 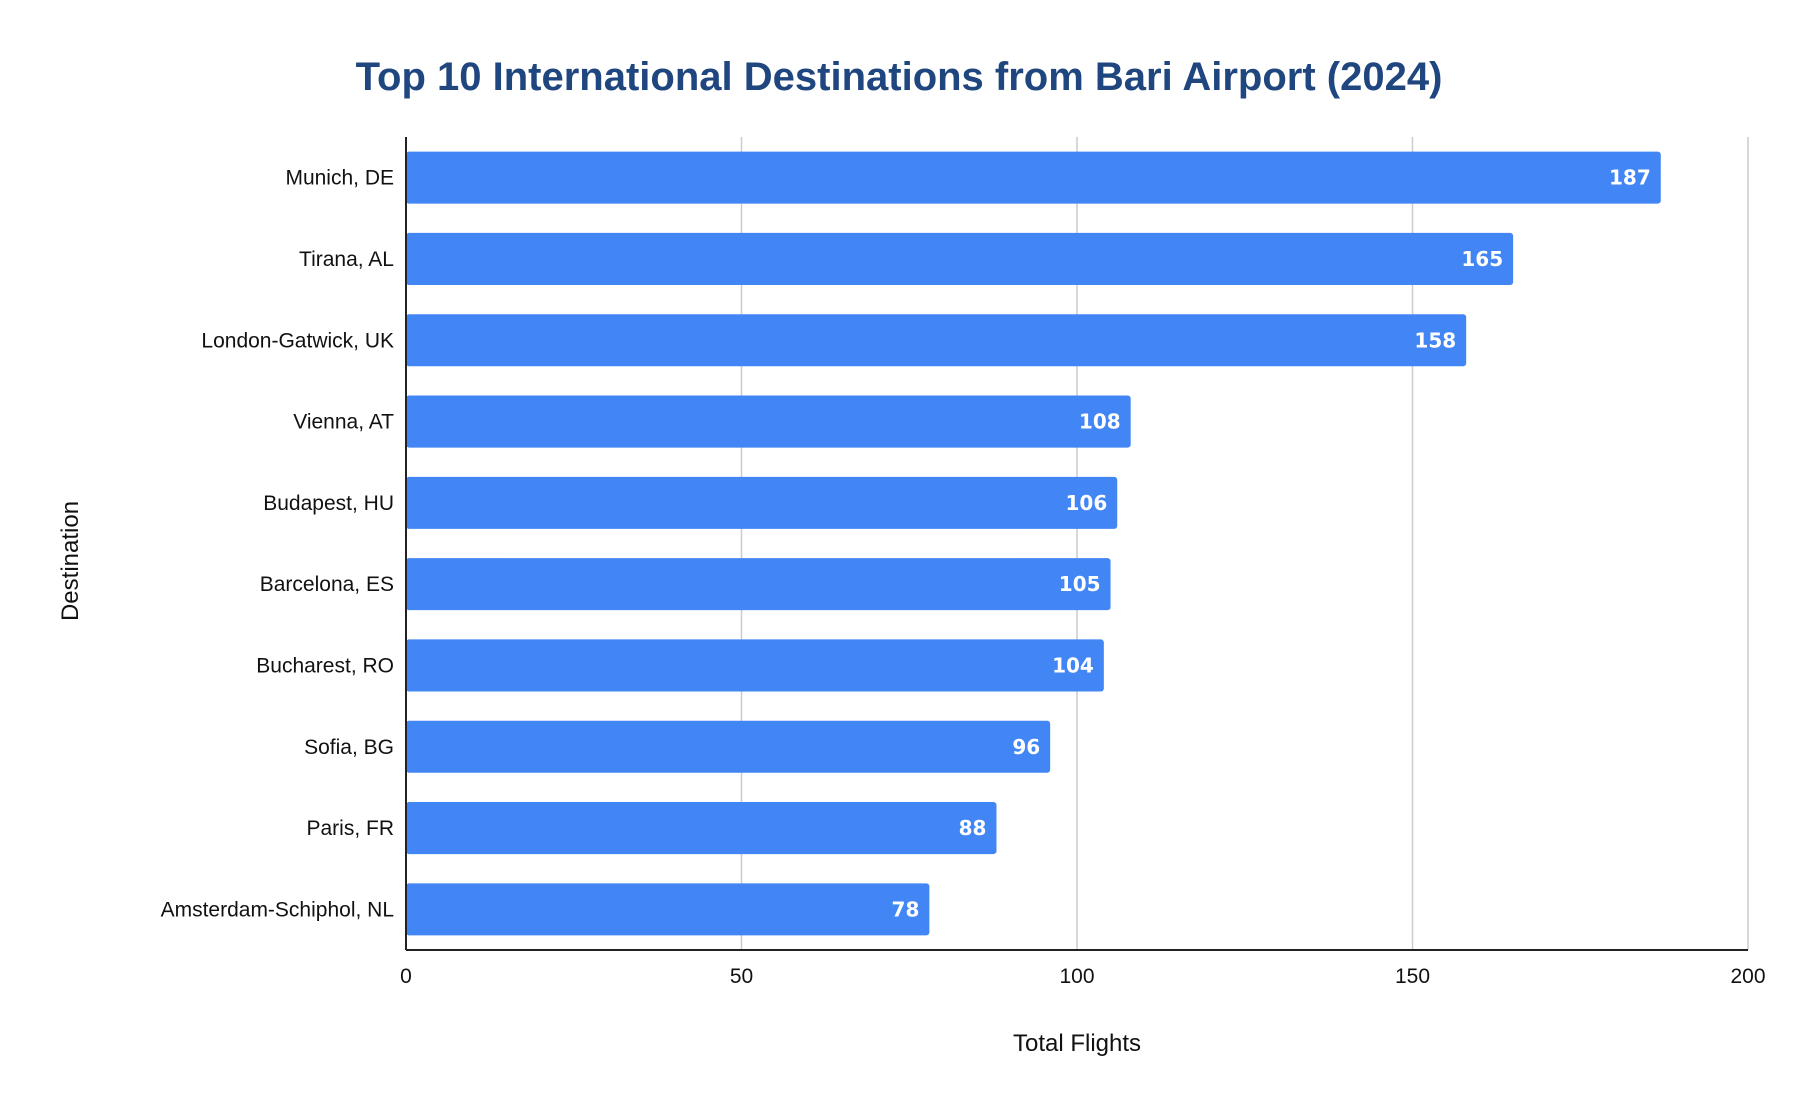 I want to click on category-label: Paris, FR, so click(x=350, y=828).